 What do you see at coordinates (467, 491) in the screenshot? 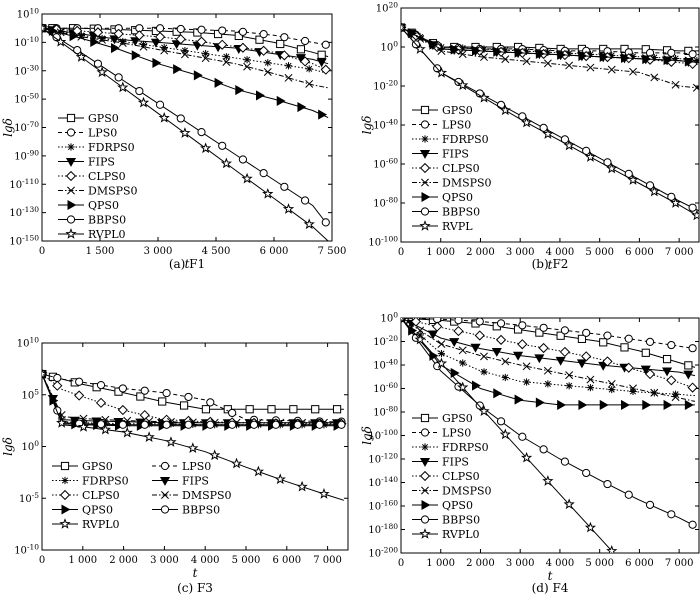
I see `legend-label: DMSPS0` at bounding box center [467, 491].